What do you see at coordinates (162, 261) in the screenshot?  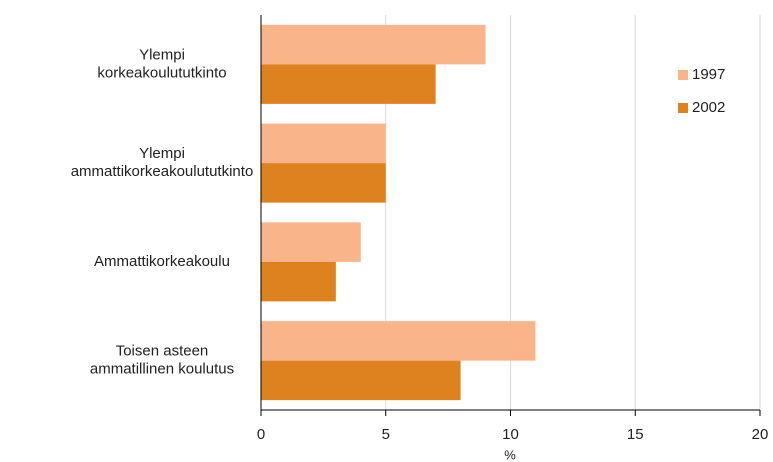 I see `y-tick-label: Ammattikorkeakoulu` at bounding box center [162, 261].